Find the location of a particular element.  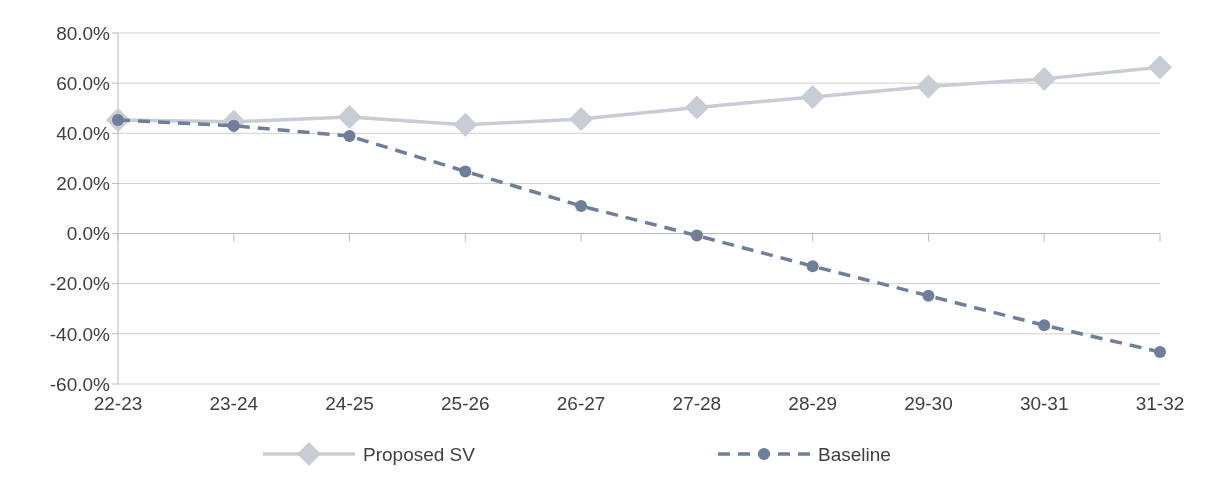

x-tick-label: 24-25 is located at coordinates (349, 403).